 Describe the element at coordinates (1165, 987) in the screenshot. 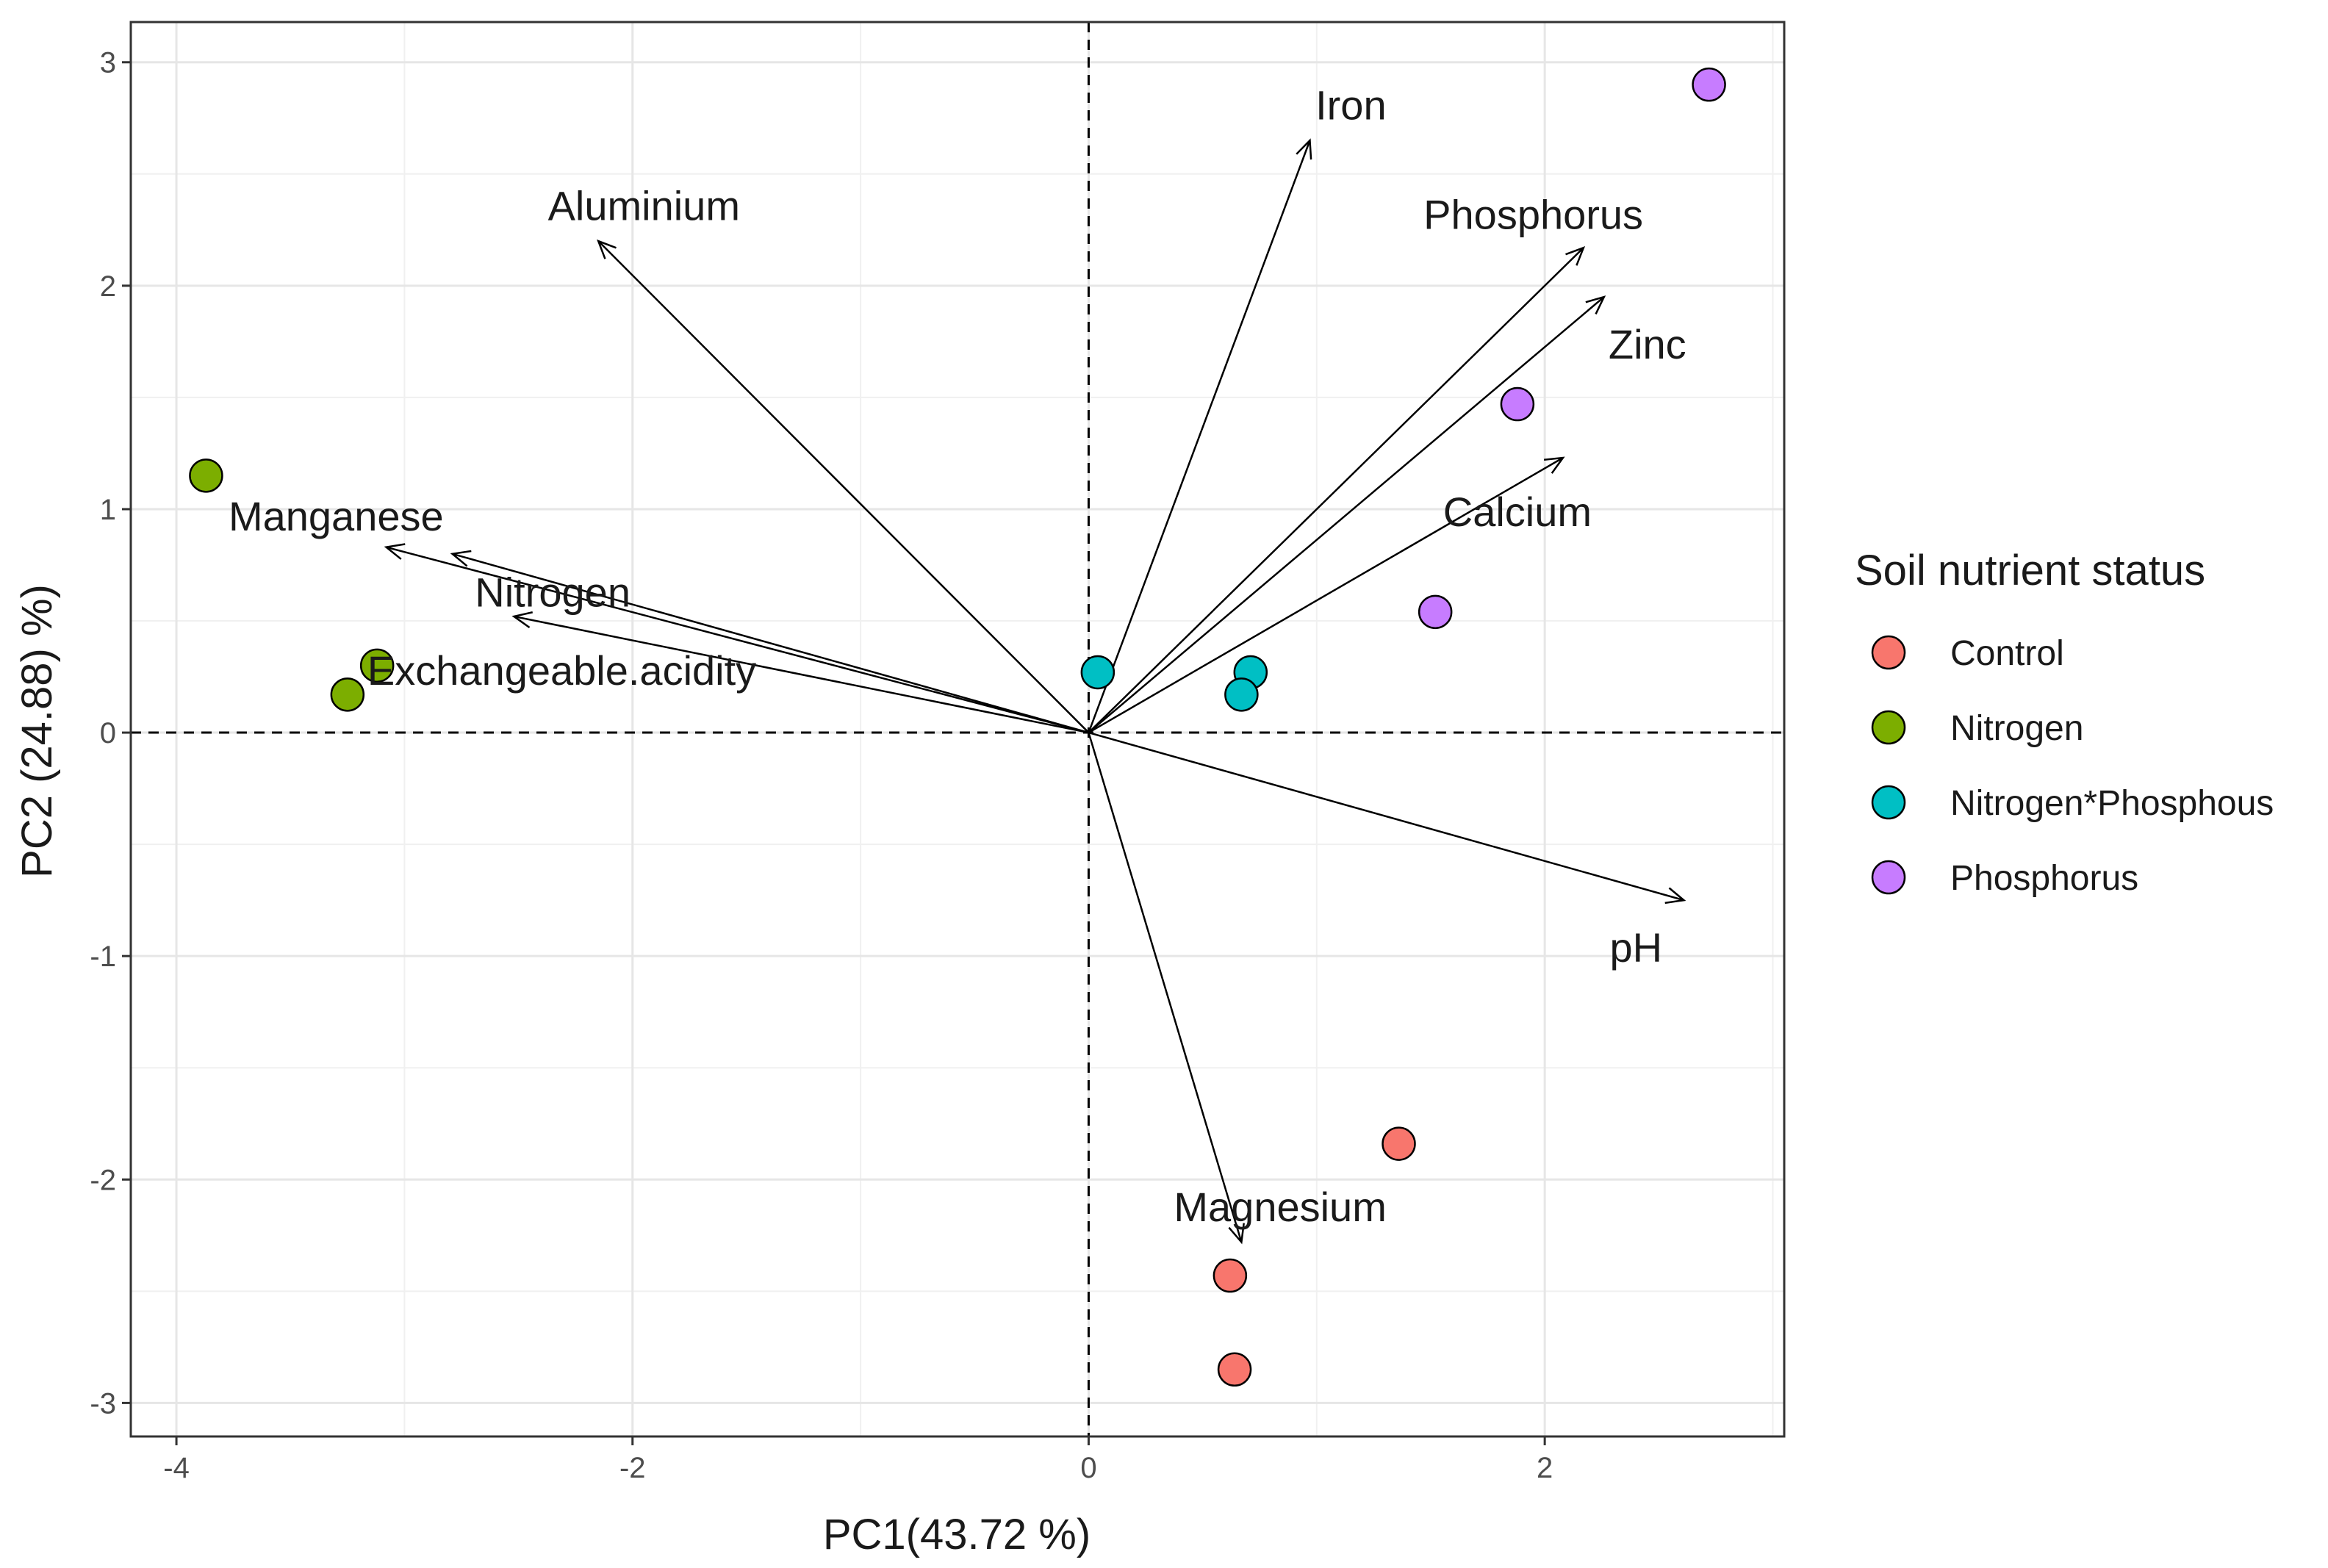

I see `loading-arrow-magnesium` at that location.